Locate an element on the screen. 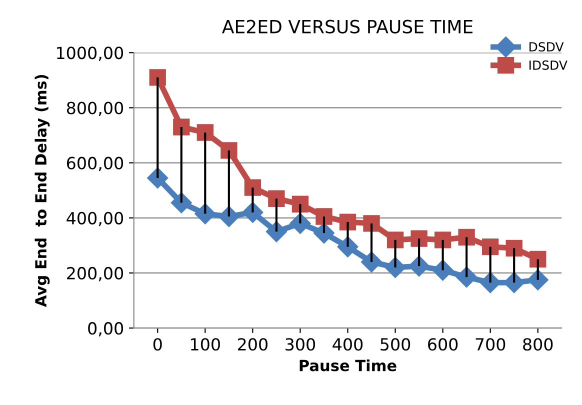 This screenshot has width=582, height=405. y-tick-label: 0,00 is located at coordinates (106, 329).